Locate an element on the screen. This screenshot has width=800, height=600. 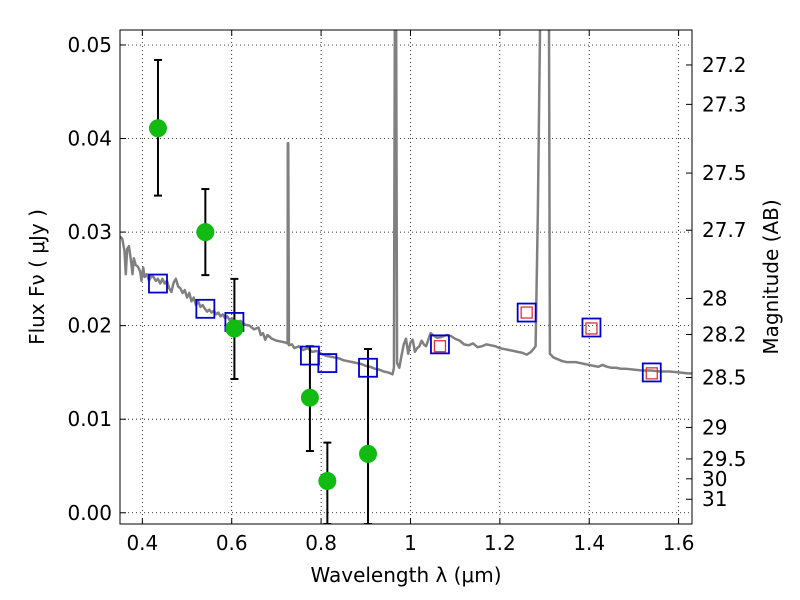
right-axis-label: Magnitude (AB) is located at coordinates (771, 276).